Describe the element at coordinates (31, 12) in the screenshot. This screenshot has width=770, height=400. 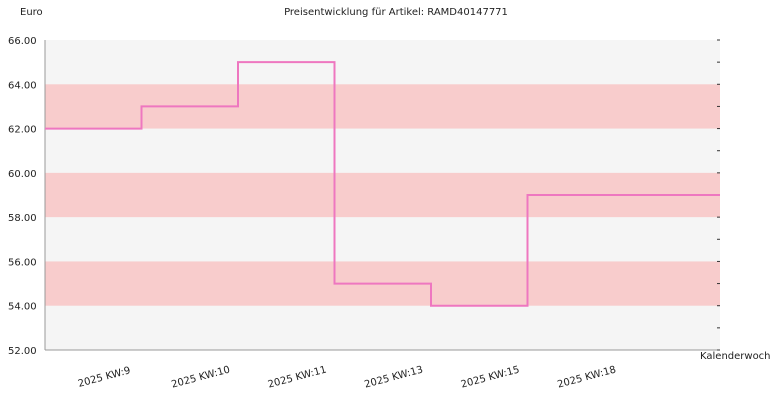
I see `y-axis-label: Euro` at that location.